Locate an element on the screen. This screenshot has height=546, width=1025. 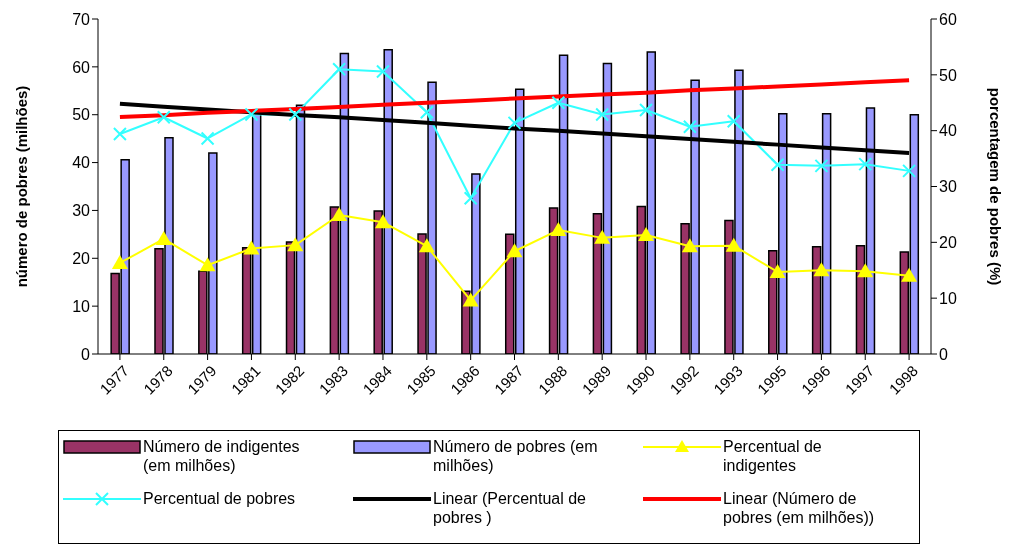
y-tick-label: 0 is located at coordinates (86, 354).